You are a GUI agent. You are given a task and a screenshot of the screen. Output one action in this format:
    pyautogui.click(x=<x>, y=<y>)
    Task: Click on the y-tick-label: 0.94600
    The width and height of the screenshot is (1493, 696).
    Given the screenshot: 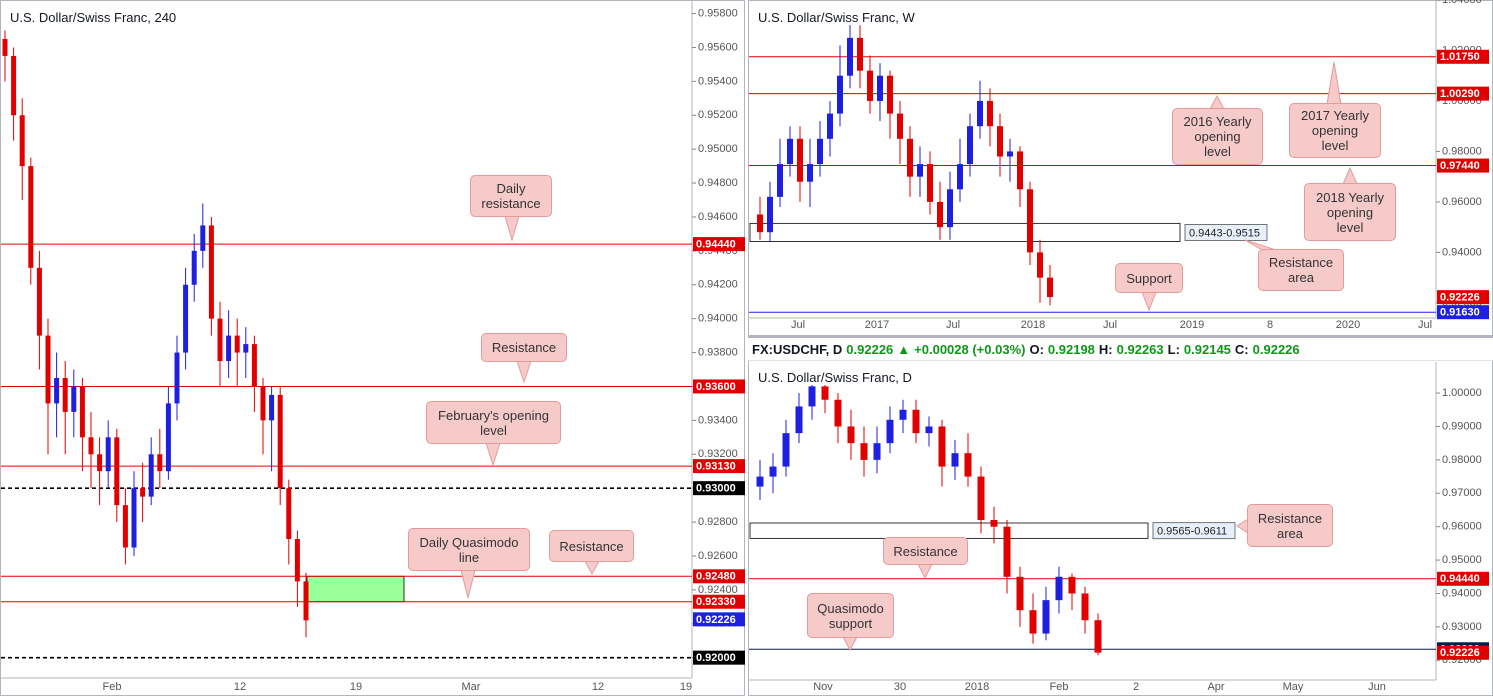 What is the action you would take?
    pyautogui.click(x=718, y=217)
    